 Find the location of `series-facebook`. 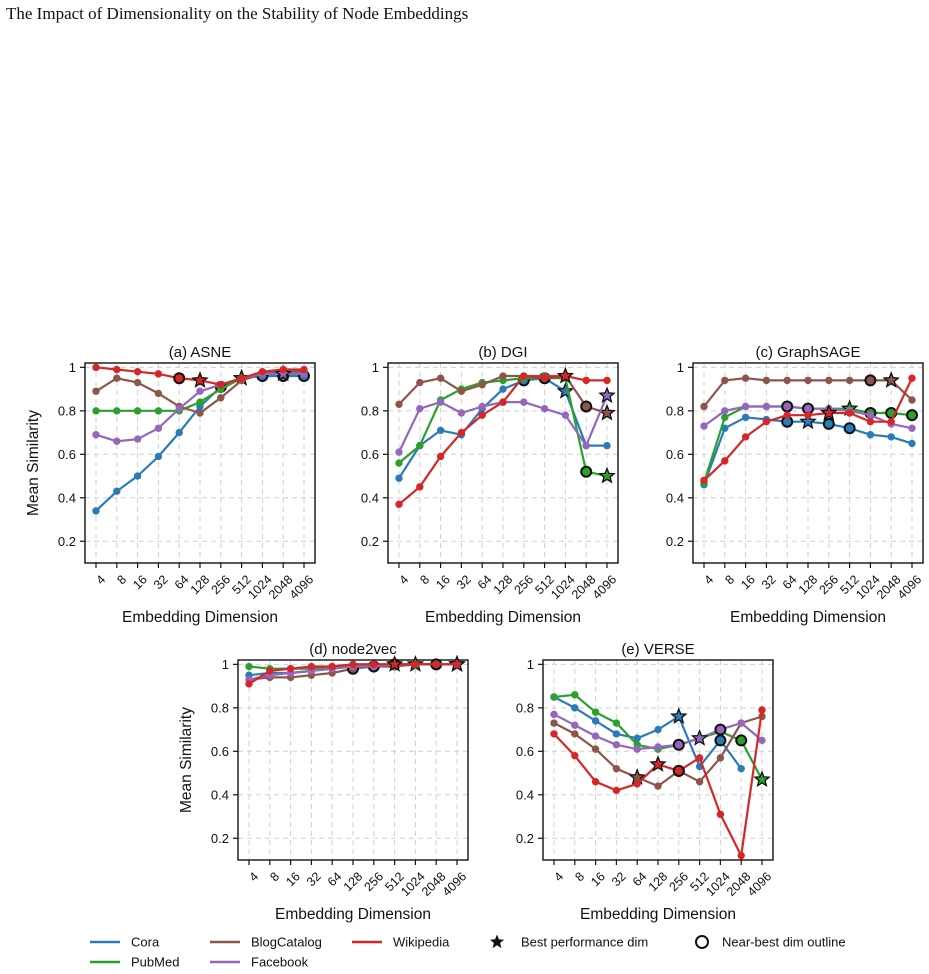

series-facebook is located at coordinates (658, 731).